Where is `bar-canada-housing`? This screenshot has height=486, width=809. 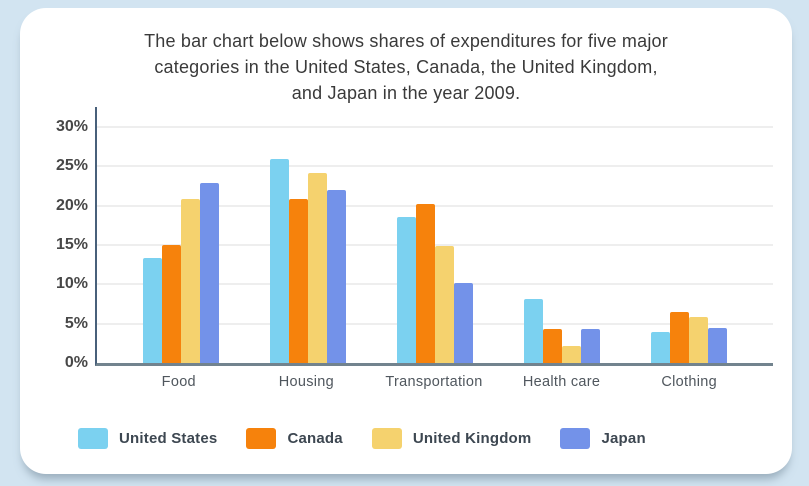
bar-canada-housing is located at coordinates (298, 281).